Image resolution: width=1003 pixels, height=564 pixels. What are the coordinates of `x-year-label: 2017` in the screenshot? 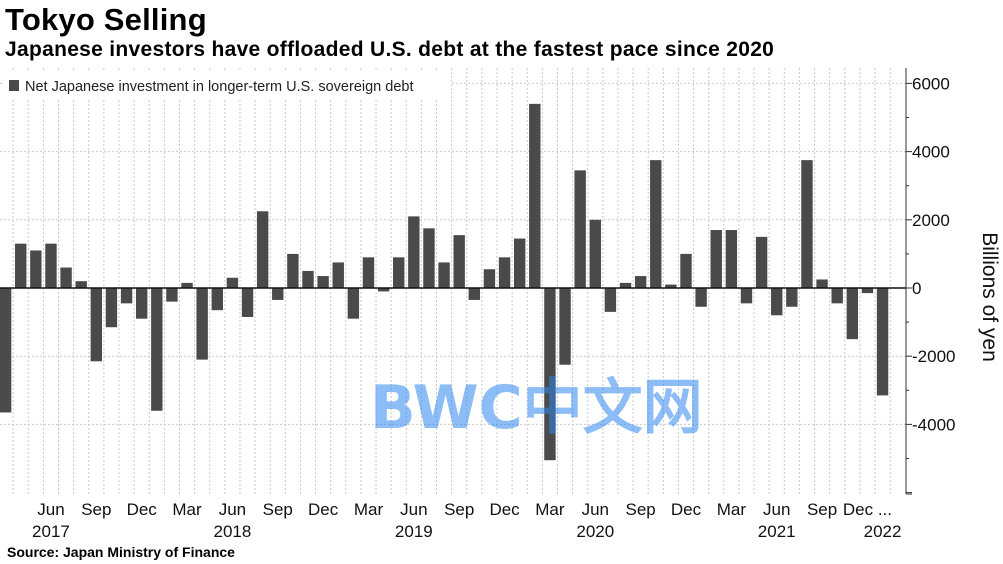 It's located at (51, 531).